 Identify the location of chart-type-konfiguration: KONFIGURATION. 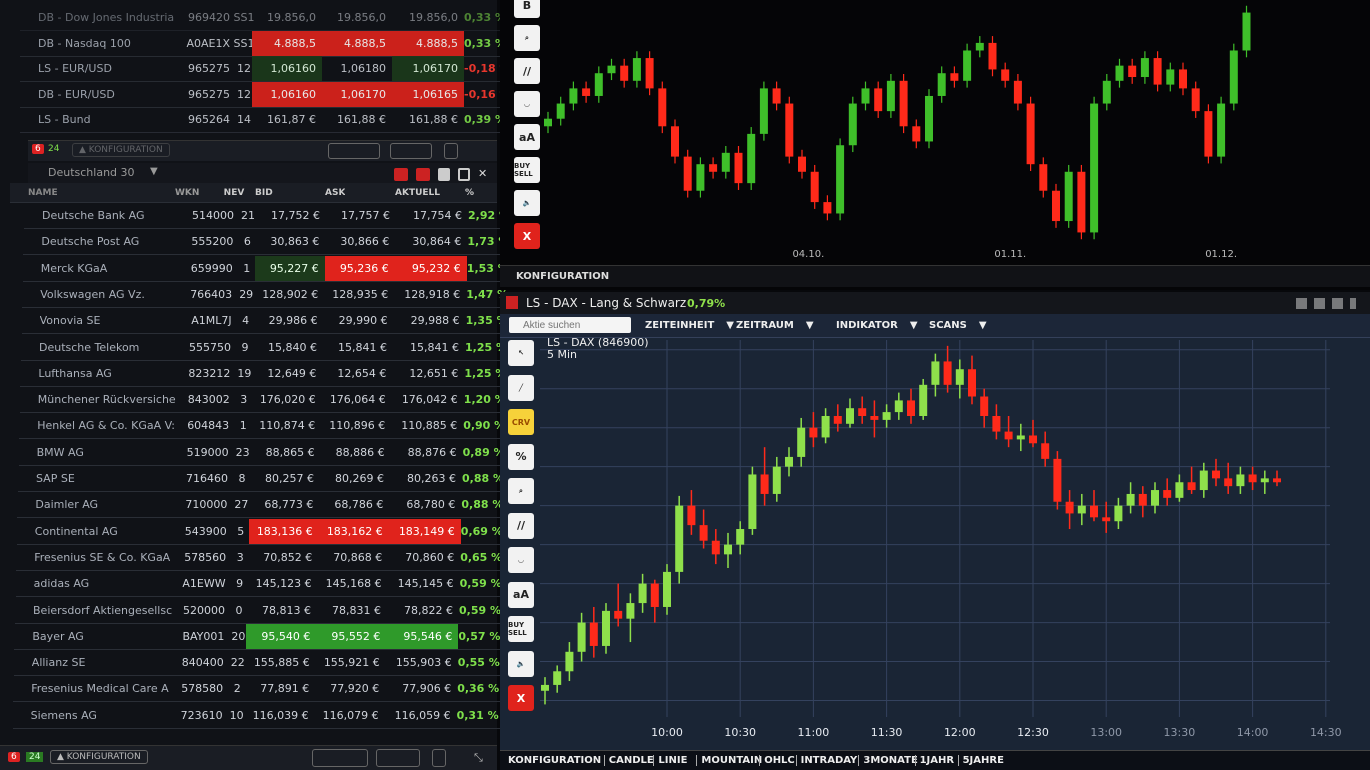
(555, 760).